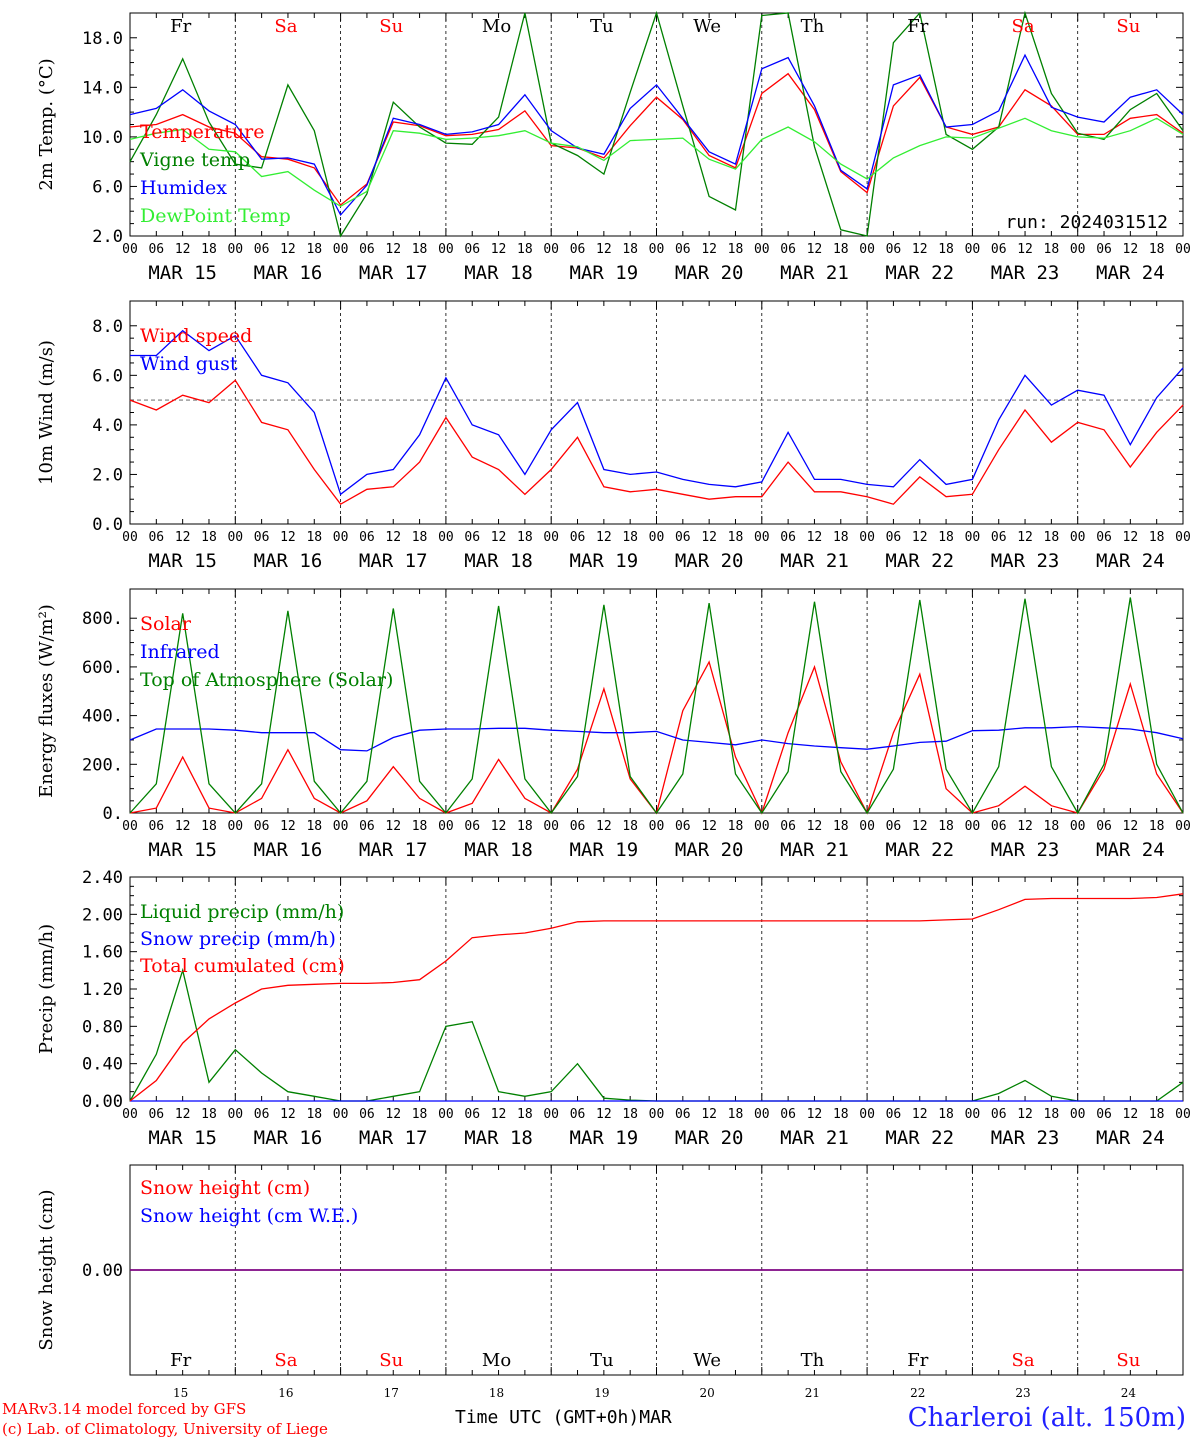  Describe the element at coordinates (601, 1393) in the screenshot. I see `day-number-label: 19` at that location.